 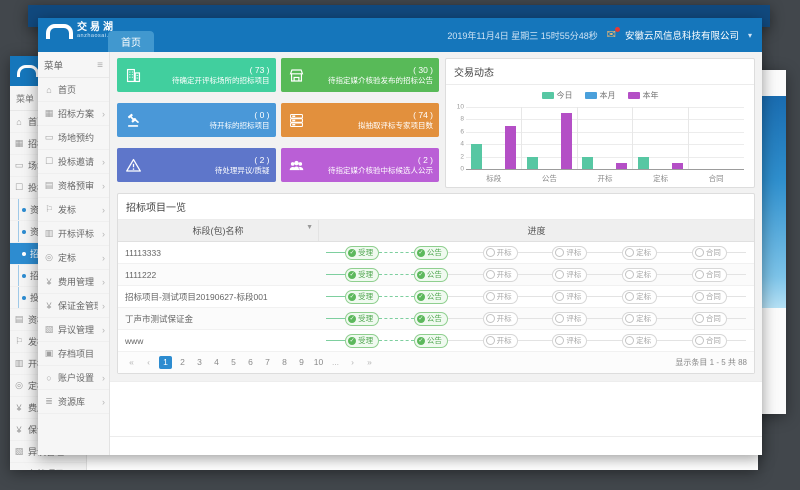 I want to click on card-announcement-pending: ( 30 ) 待指定媒介核验发布的招标公告, so click(x=359, y=75).